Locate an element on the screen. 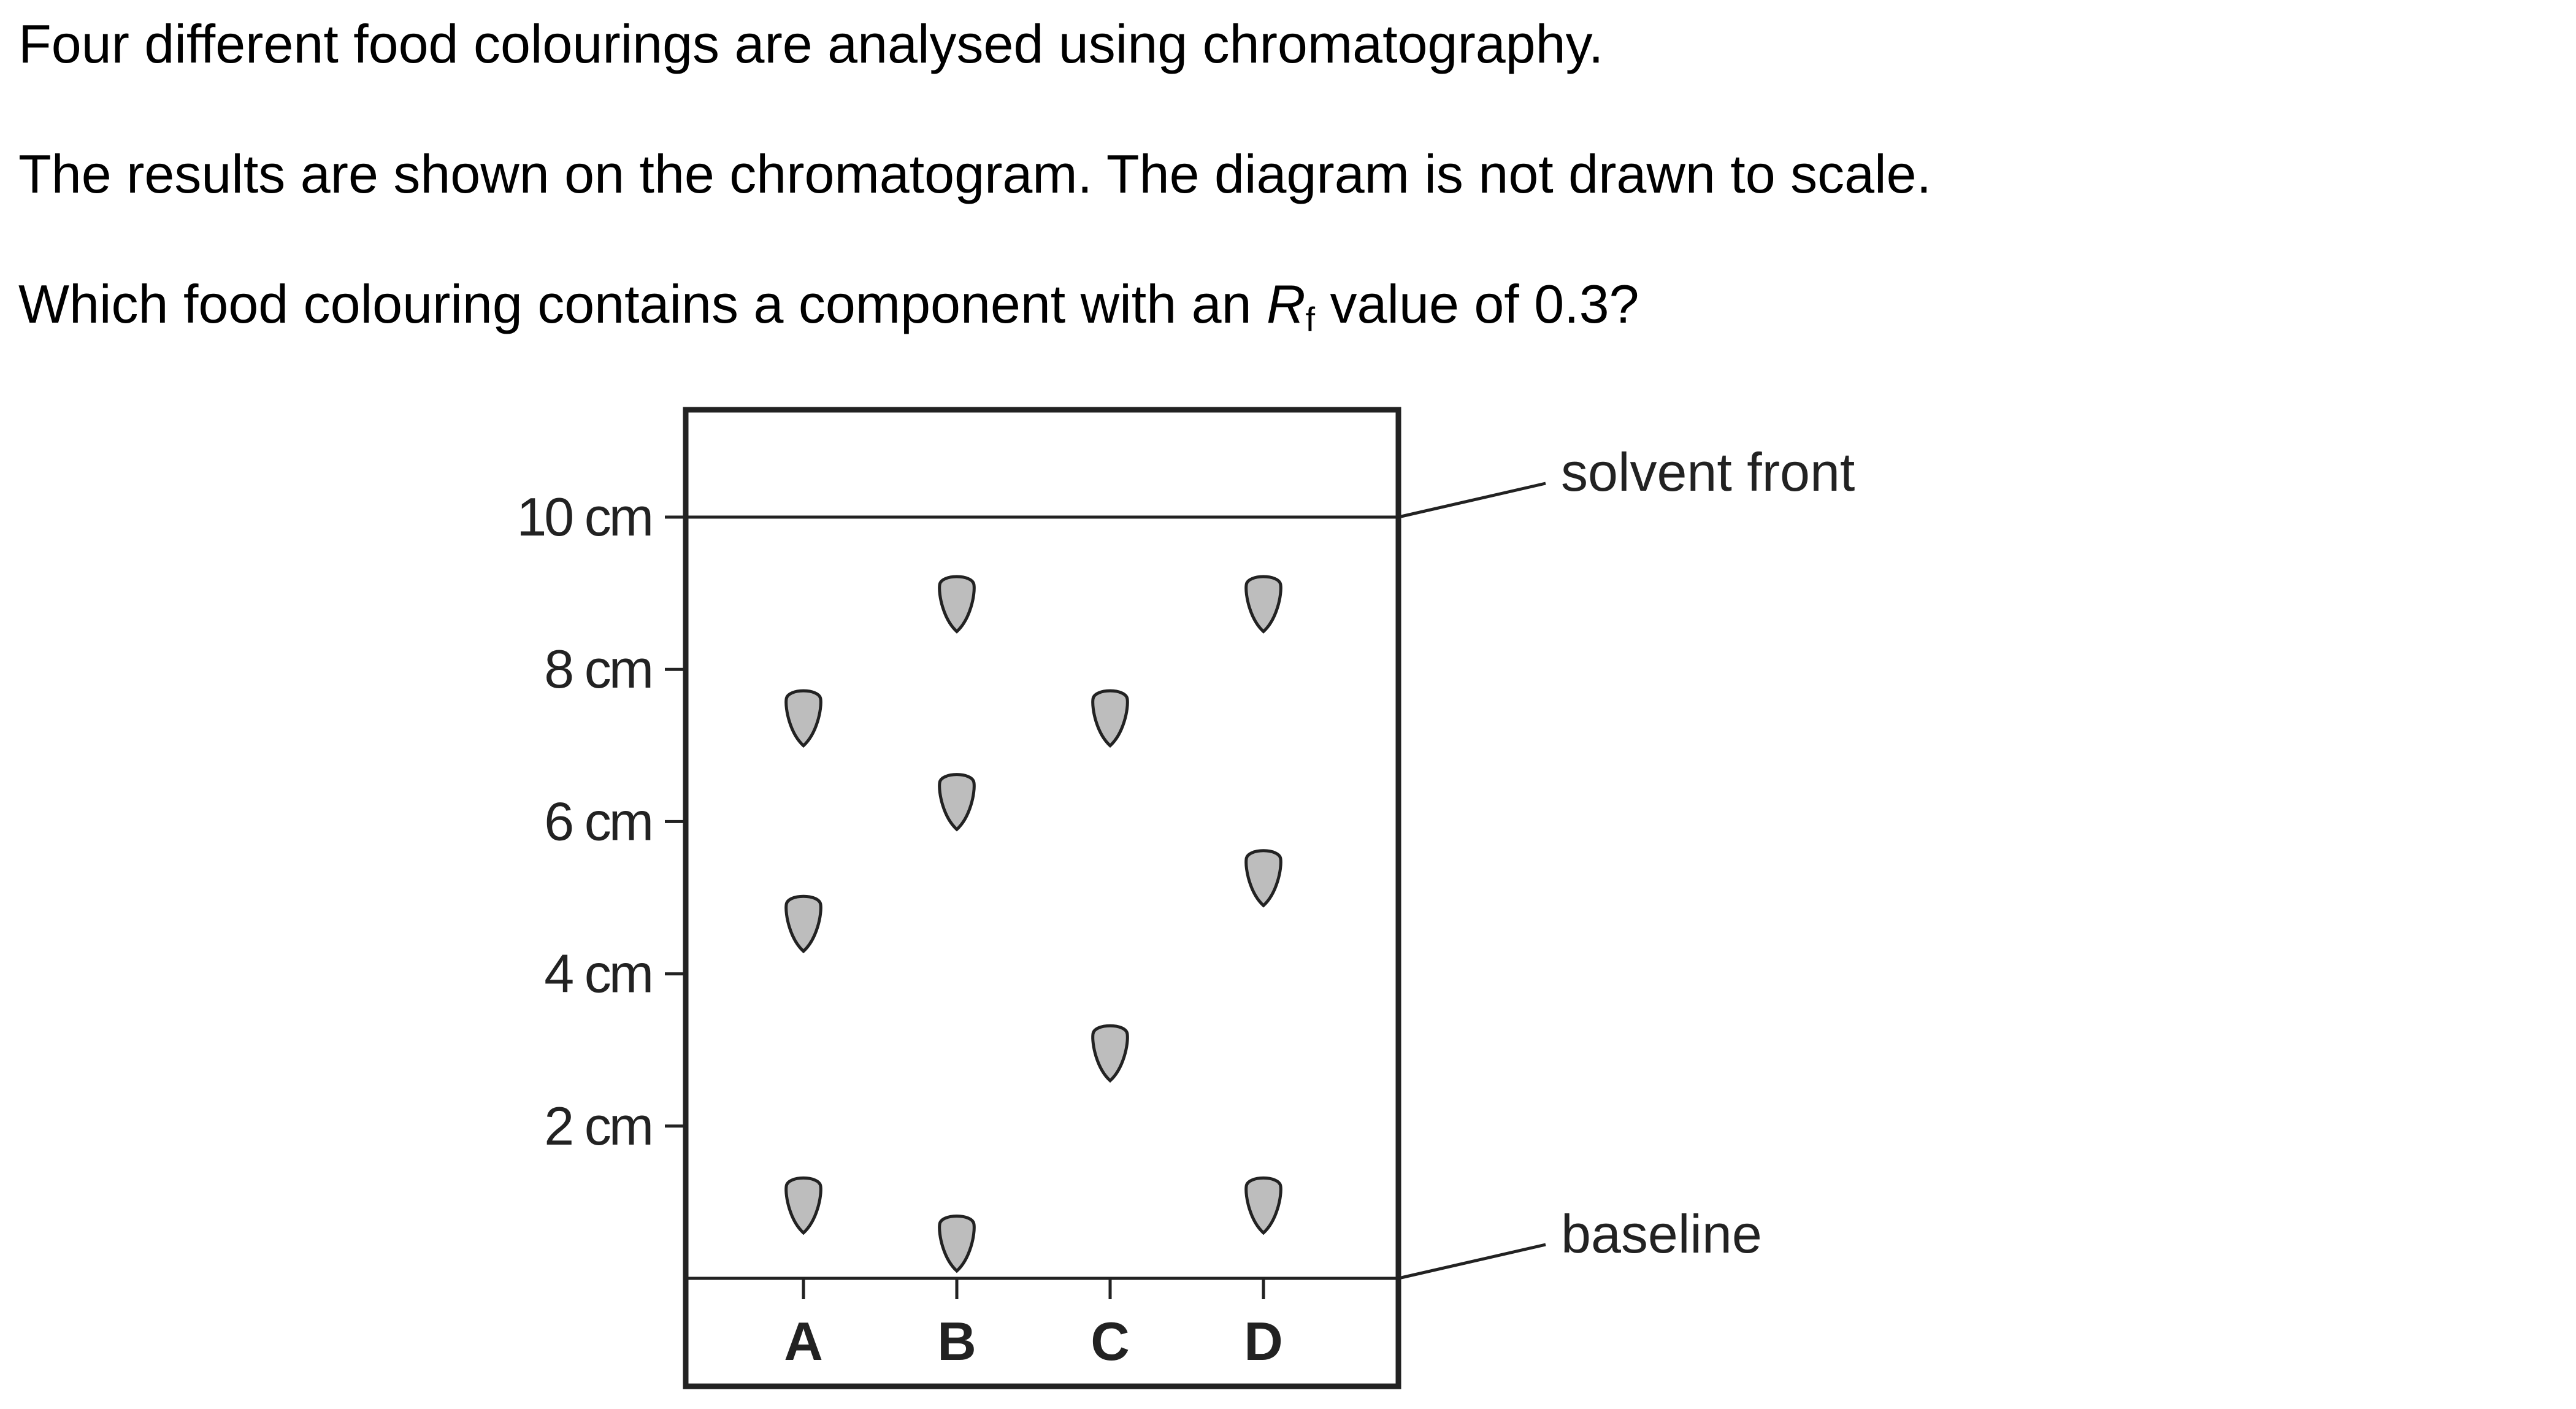  lane-label-a: A is located at coordinates (803, 1341).